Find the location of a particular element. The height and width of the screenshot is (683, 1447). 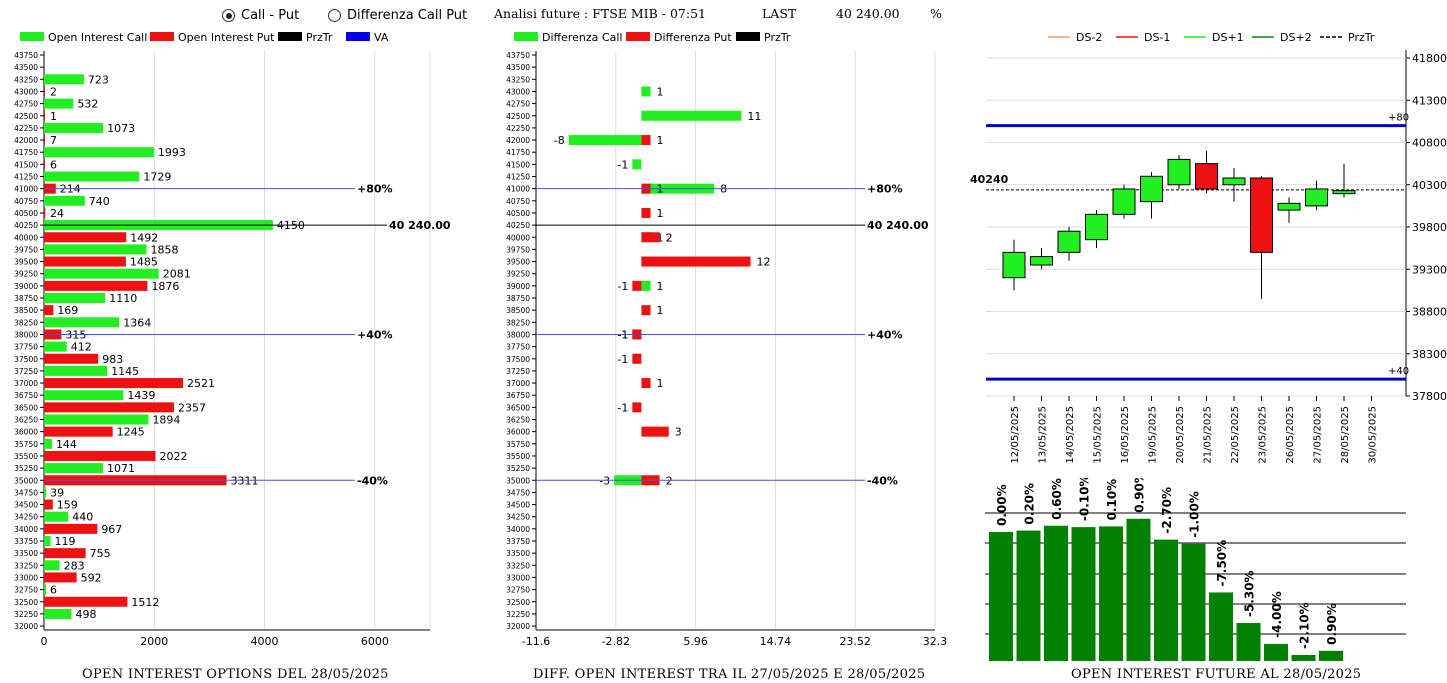

candle-x-tick: 21/05/2025 is located at coordinates (1208, 435).